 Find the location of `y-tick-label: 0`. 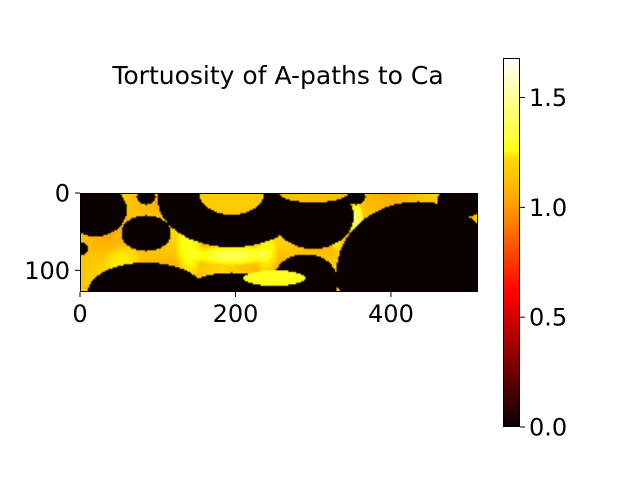

y-tick-label: 0 is located at coordinates (62, 194).